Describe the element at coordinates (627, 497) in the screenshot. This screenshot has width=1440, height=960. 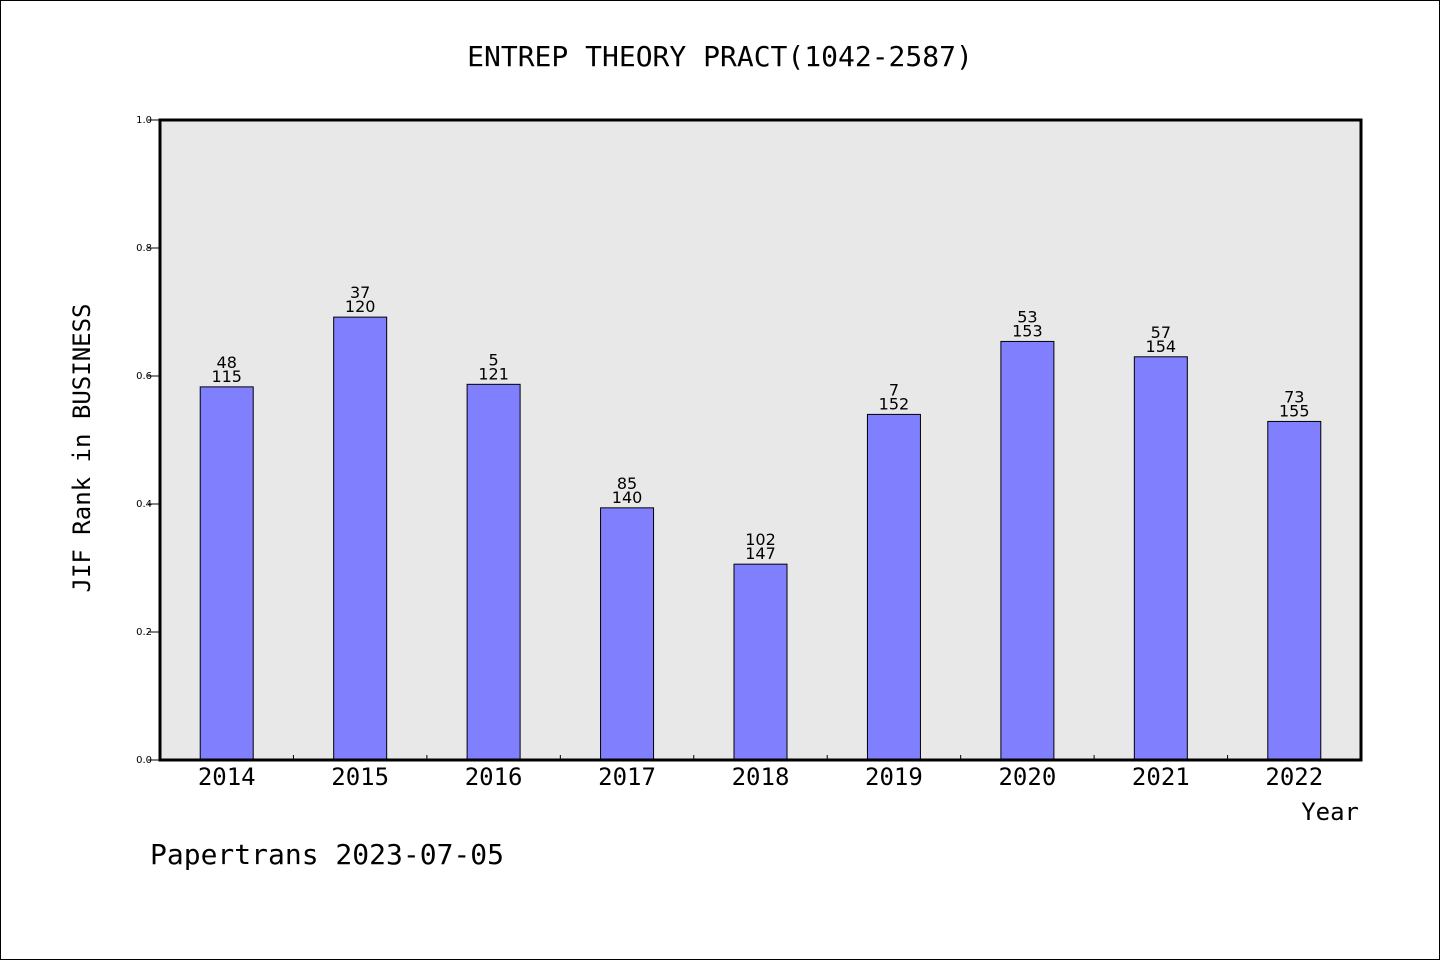
I see `bar-total-label: 140` at that location.